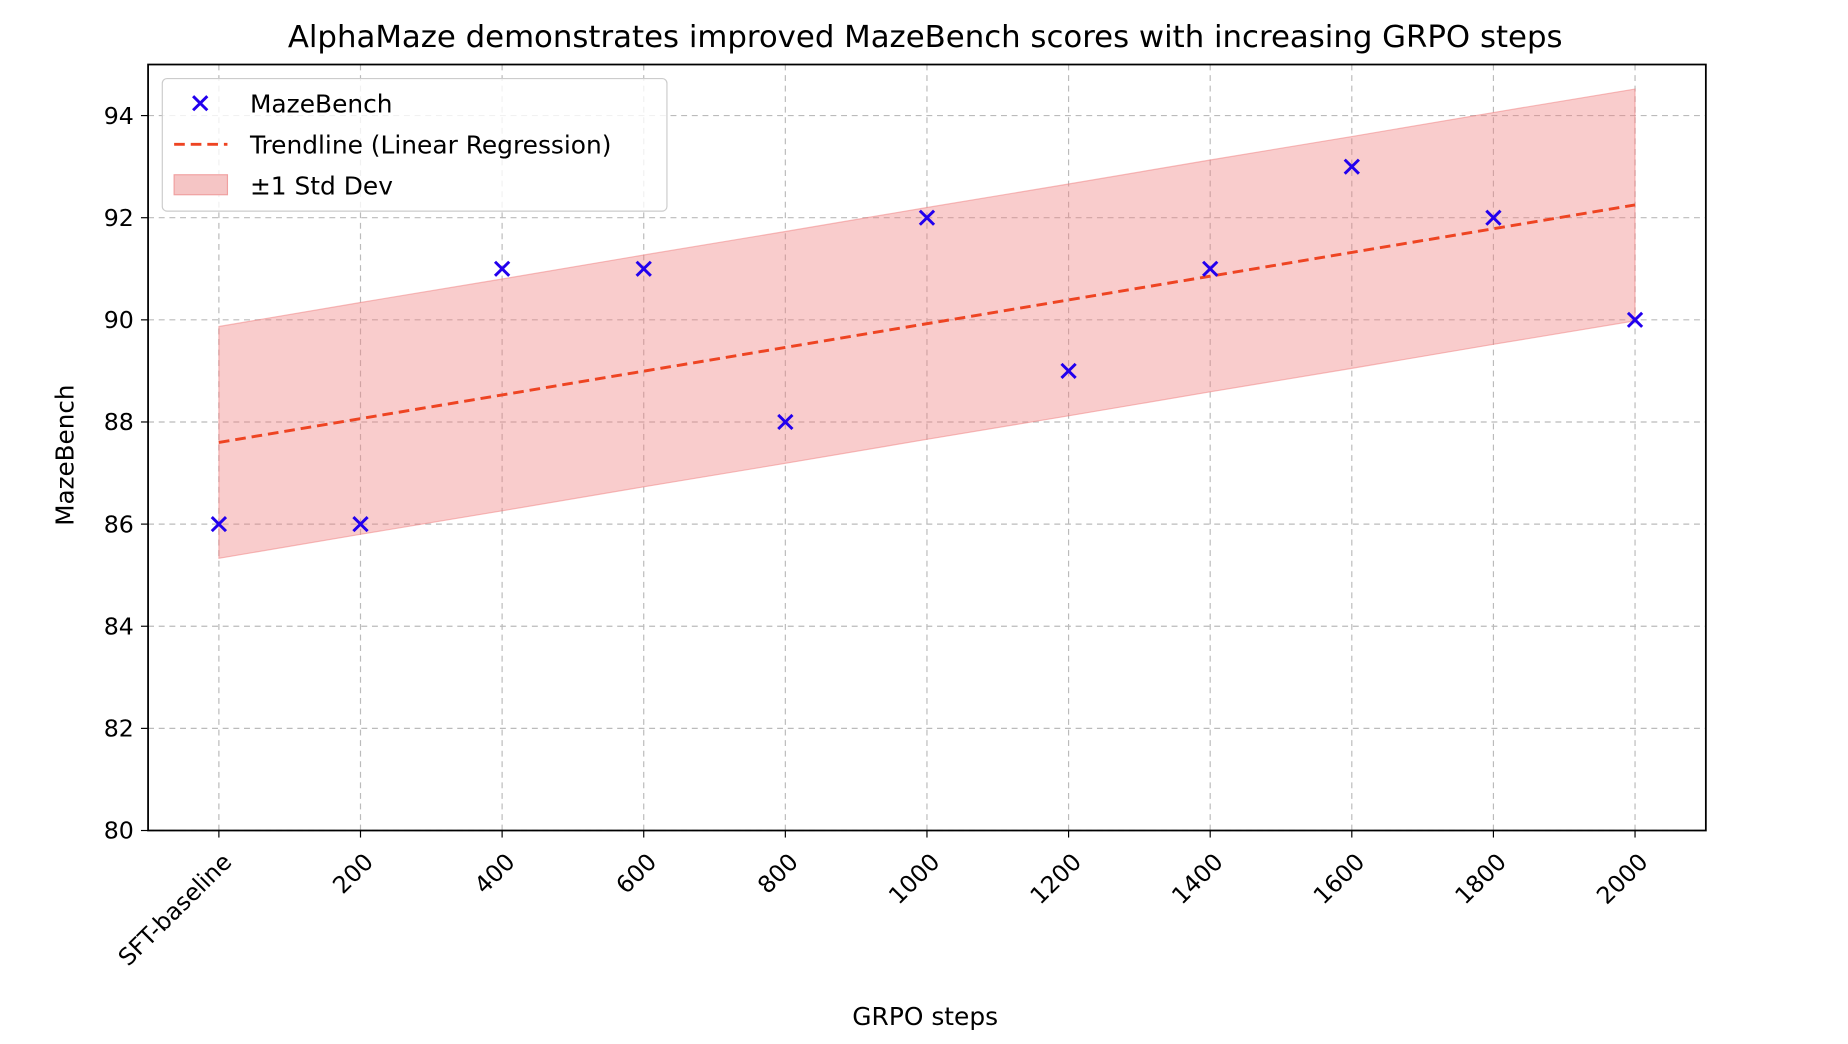  I want to click on y-tick-label: 88, so click(119, 422).